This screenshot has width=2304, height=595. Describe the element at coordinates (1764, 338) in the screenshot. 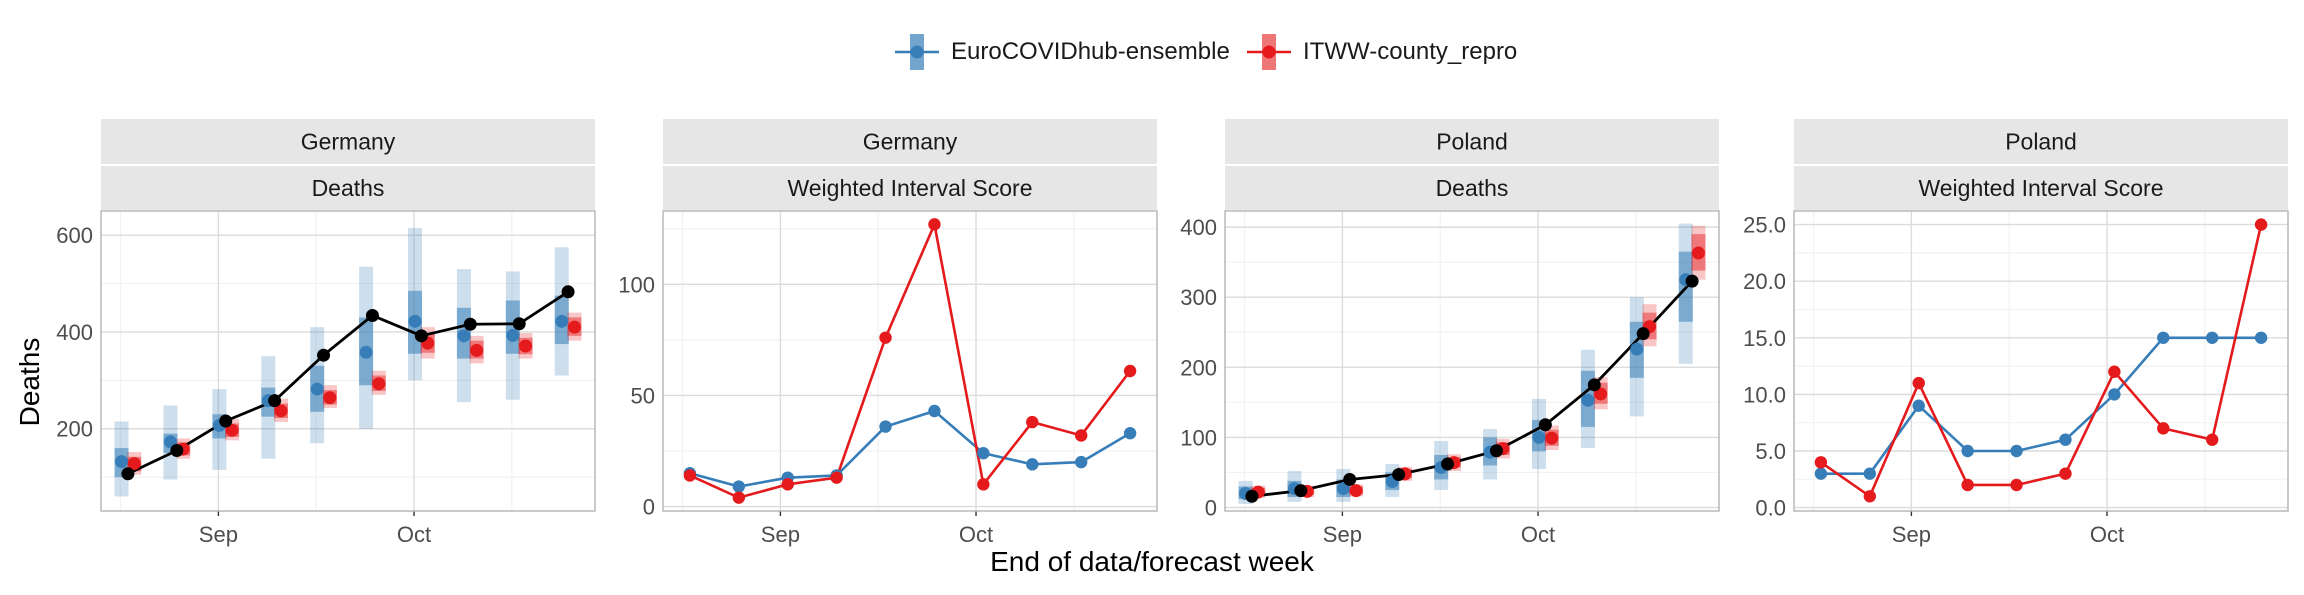

I see `y-tick-label: 15.0` at that location.